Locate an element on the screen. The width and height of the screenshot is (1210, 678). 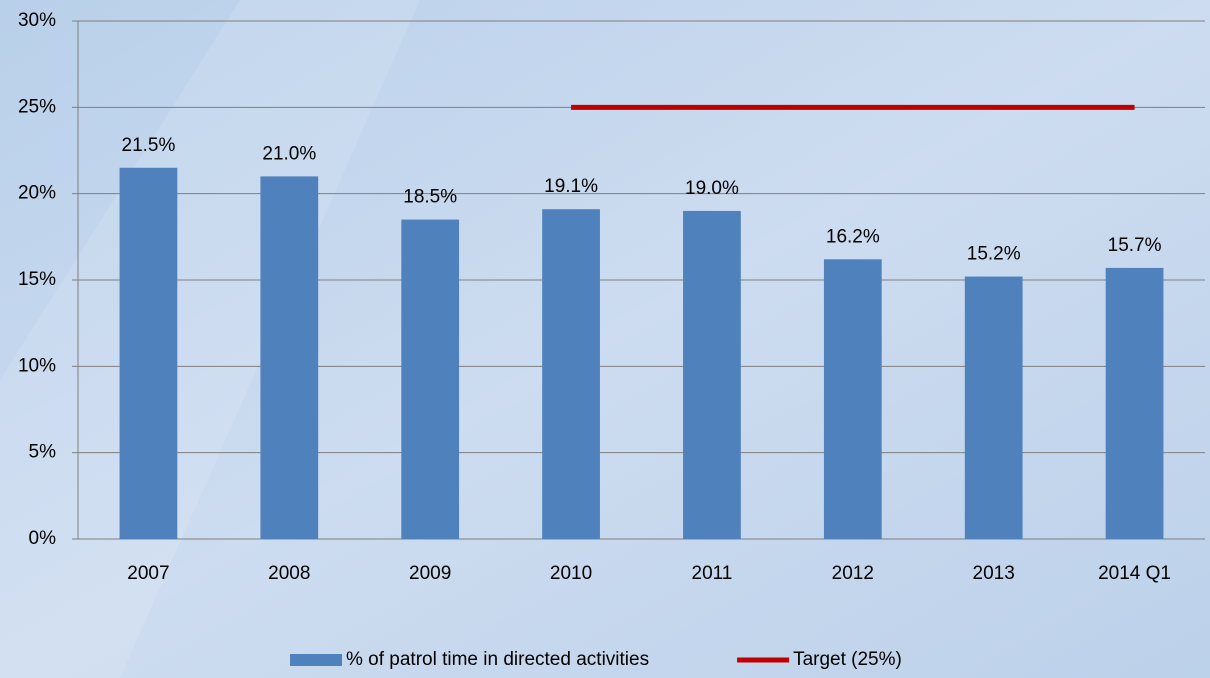
x-tick-label: 2012 is located at coordinates (853, 573).